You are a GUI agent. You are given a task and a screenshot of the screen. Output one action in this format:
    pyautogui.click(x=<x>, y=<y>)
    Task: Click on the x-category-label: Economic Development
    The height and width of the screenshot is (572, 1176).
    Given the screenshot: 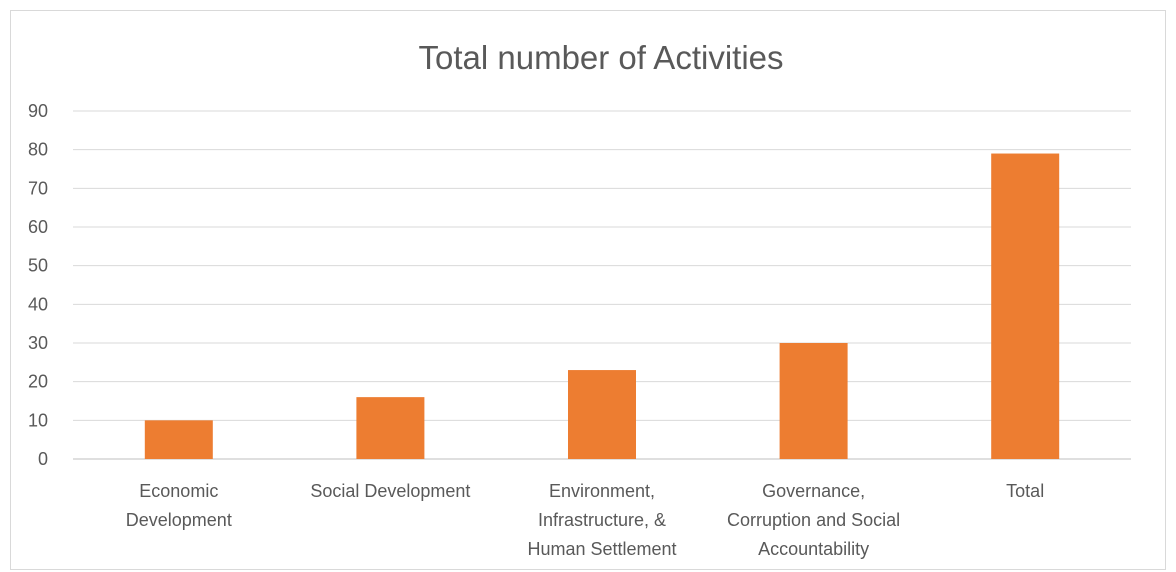 What is the action you would take?
    pyautogui.click(x=179, y=505)
    